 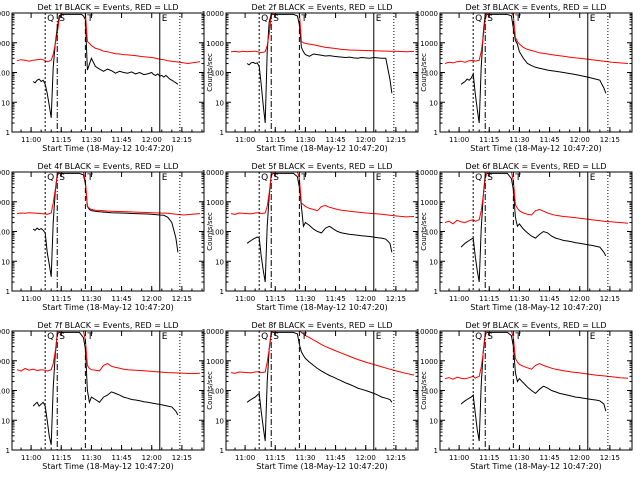 What do you see at coordinates (321, 7) in the screenshot?
I see `panel-title: Det 2f BLACK = Events, RED = LLD` at bounding box center [321, 7].